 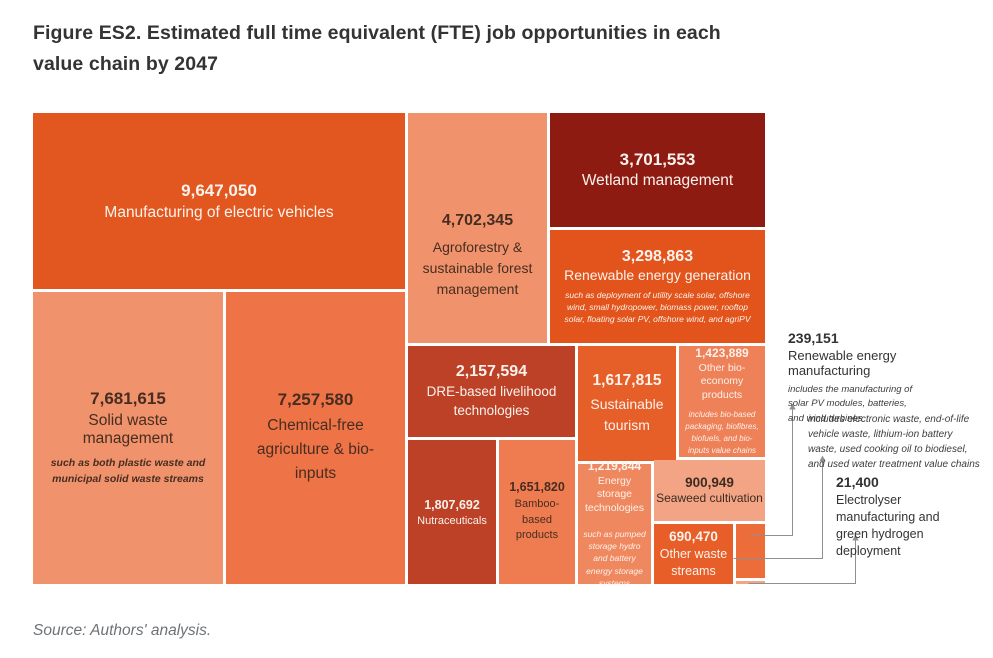 What do you see at coordinates (537, 520) in the screenshot?
I see `block-label: Bamboo-based products` at bounding box center [537, 520].